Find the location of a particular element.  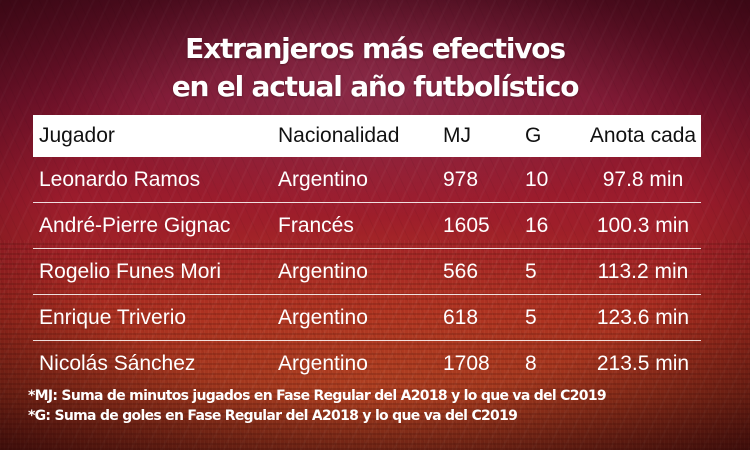

cell-mj: 566 is located at coordinates (461, 271).